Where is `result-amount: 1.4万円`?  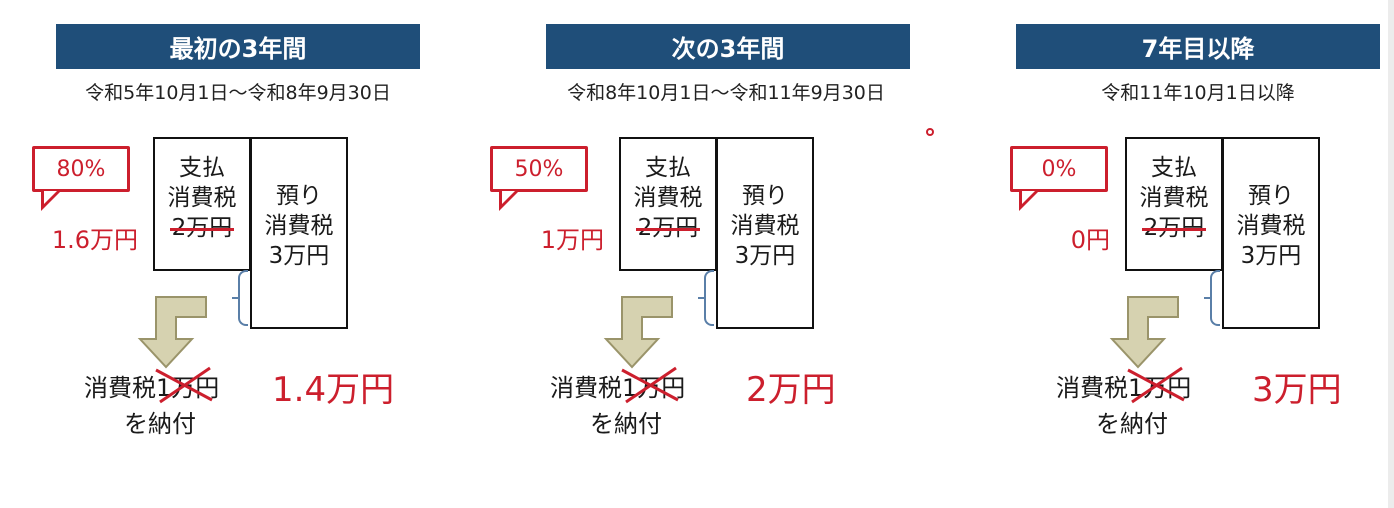
result-amount: 1.4万円 is located at coordinates (333, 390).